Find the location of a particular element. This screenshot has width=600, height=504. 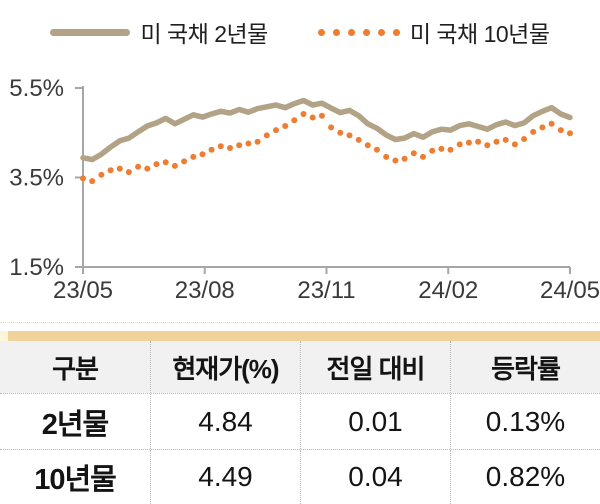

solid-line-swatch is located at coordinates (90, 32).